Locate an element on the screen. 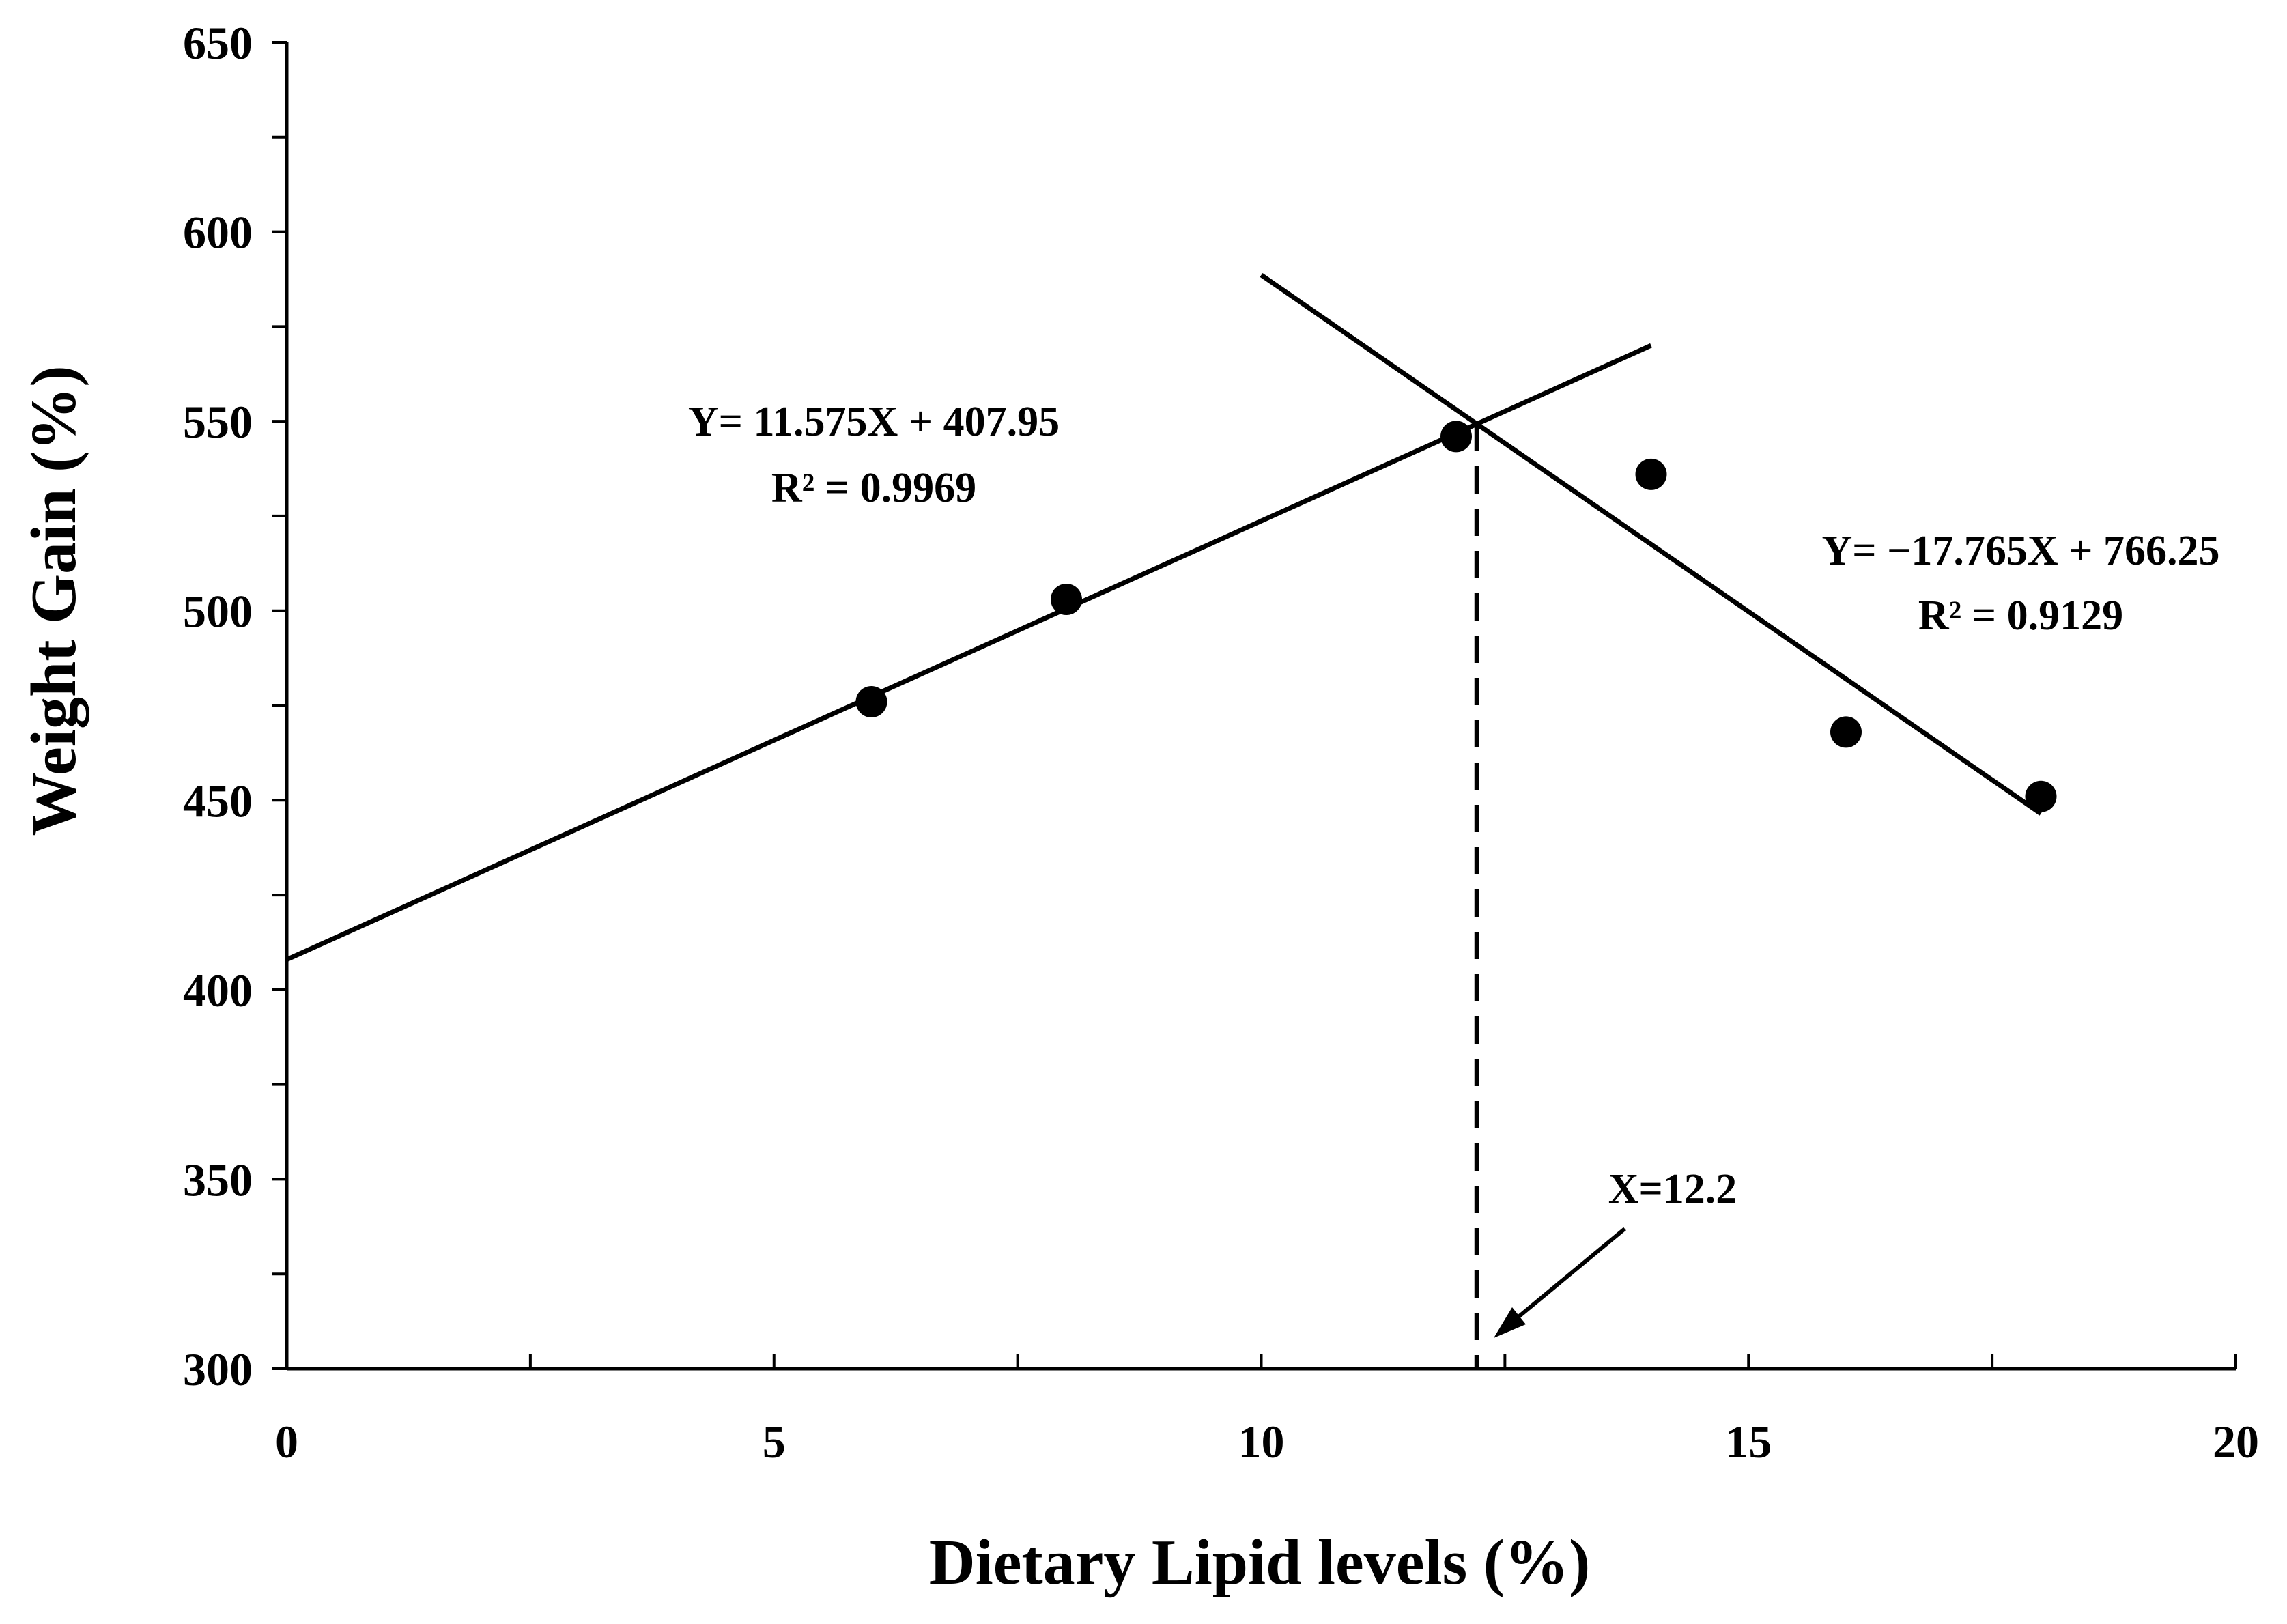 This screenshot has height=1624, width=2287. y-tick-label: 600 is located at coordinates (218, 233).